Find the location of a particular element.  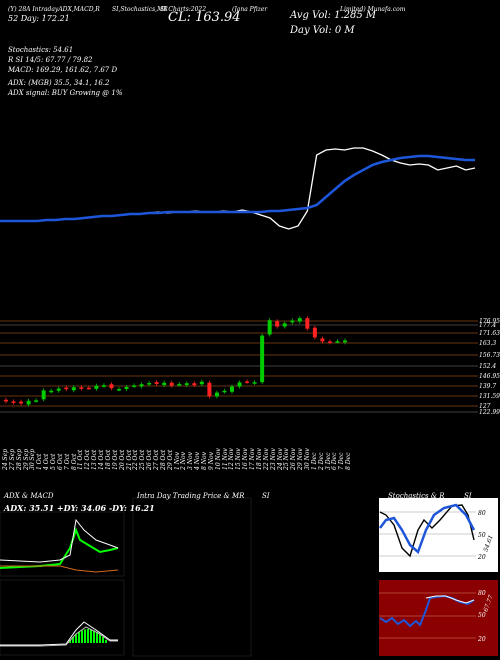

x-date-label: 6 Oct is located at coordinates (60, 461).